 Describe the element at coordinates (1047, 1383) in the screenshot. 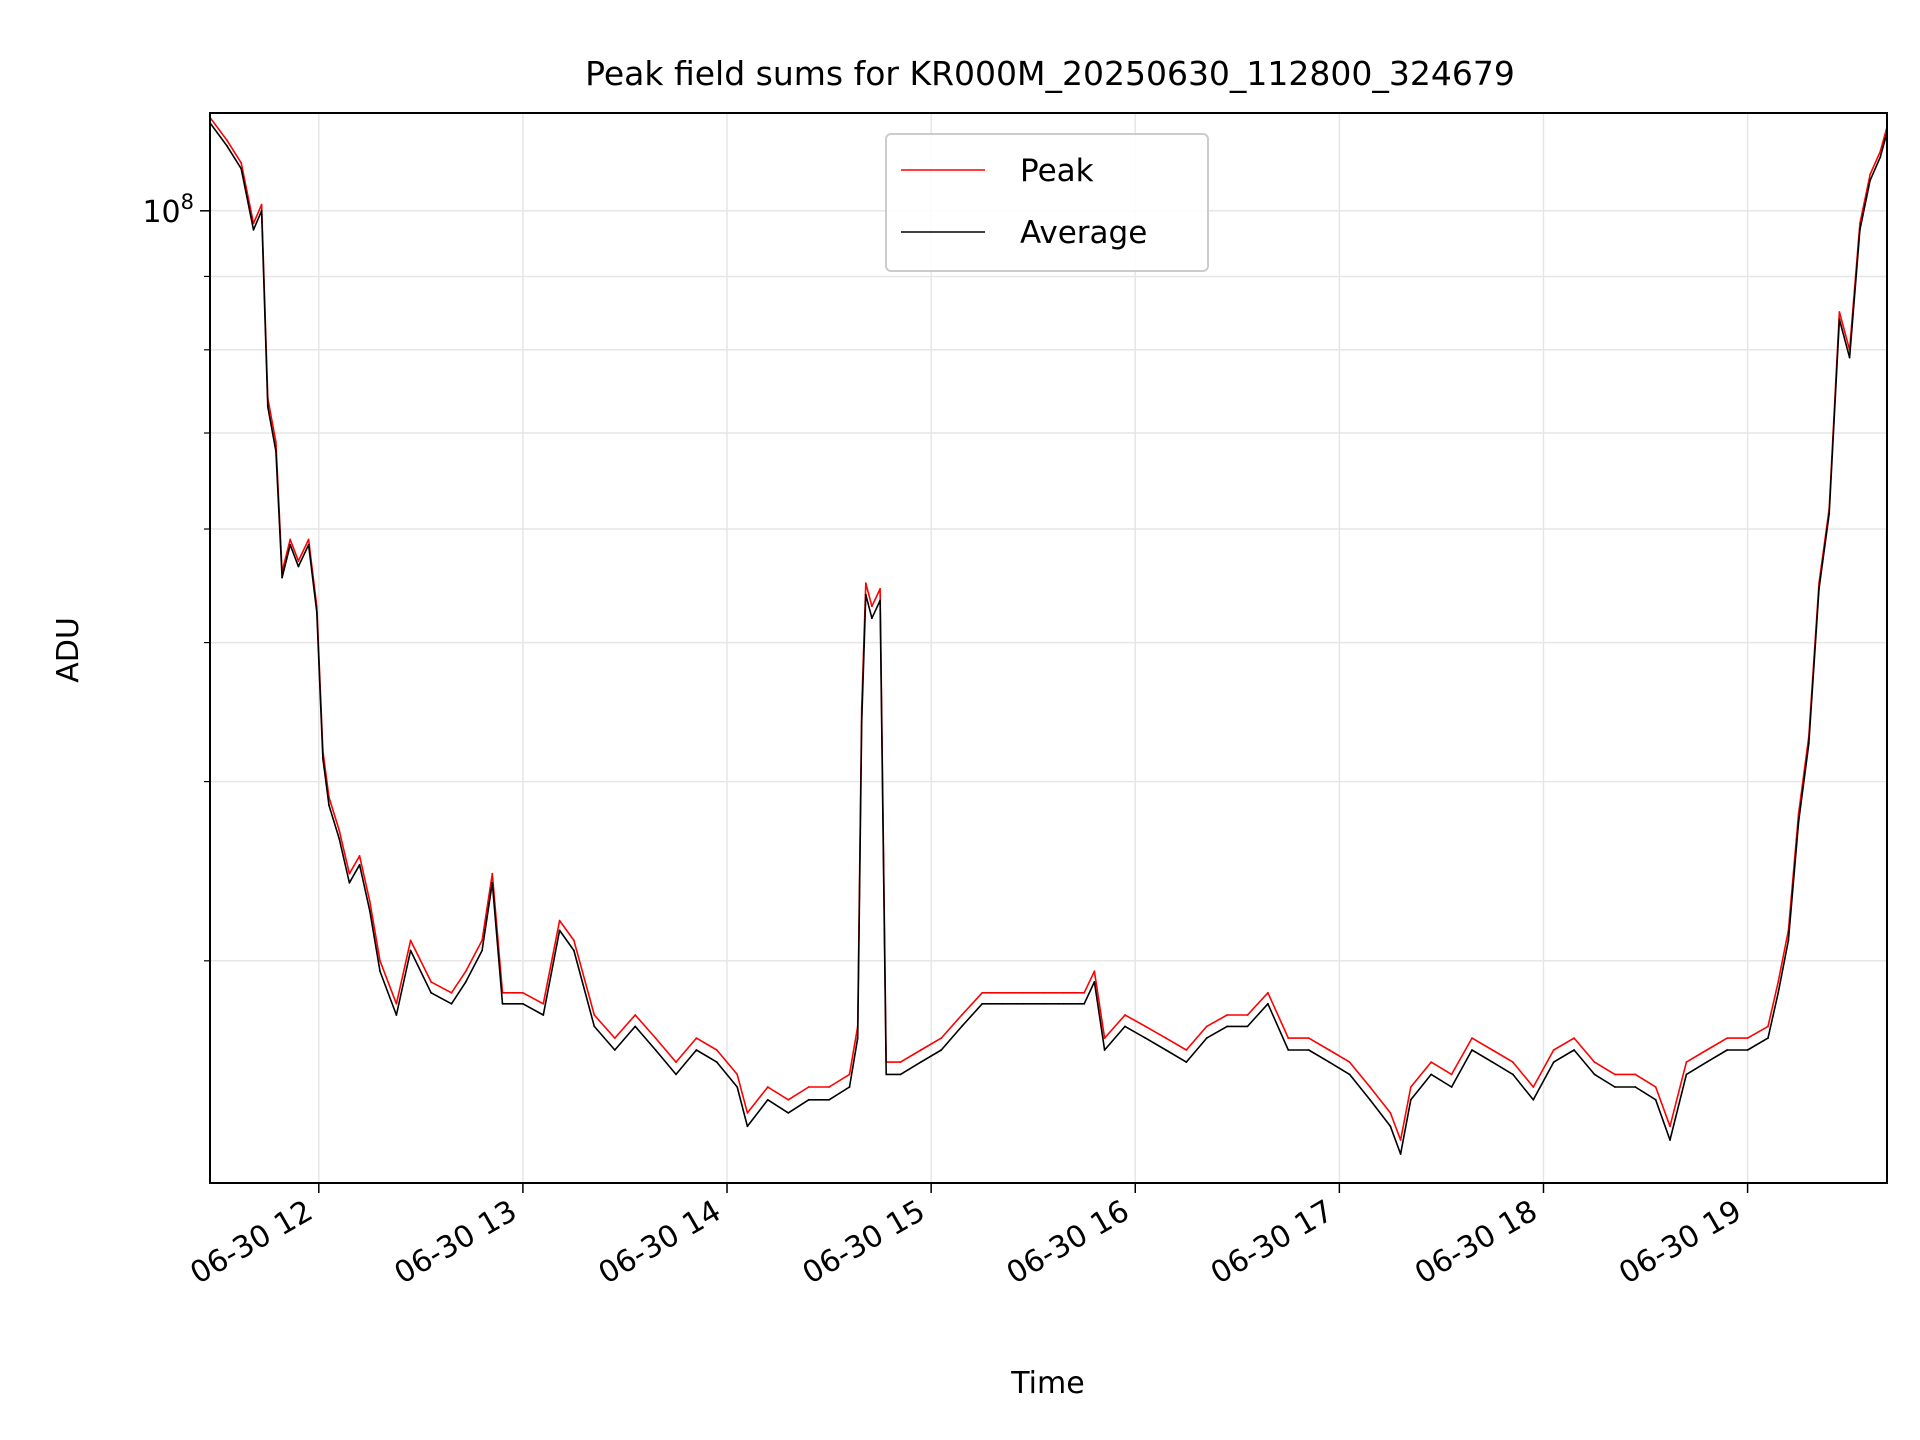

I see `x-axis-label: Time` at that location.